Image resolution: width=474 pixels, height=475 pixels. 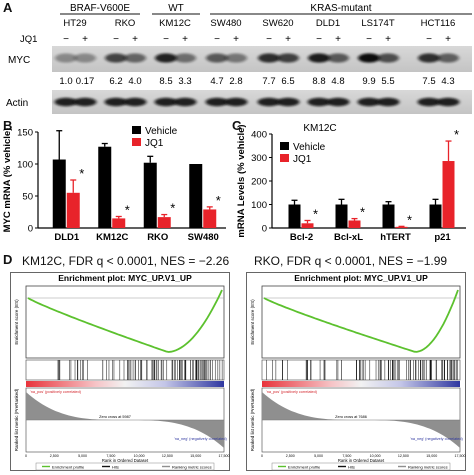 What do you see at coordinates (361, 460) in the screenshot?
I see `x-axis-label: Rank in Ordered Dataset` at bounding box center [361, 460].